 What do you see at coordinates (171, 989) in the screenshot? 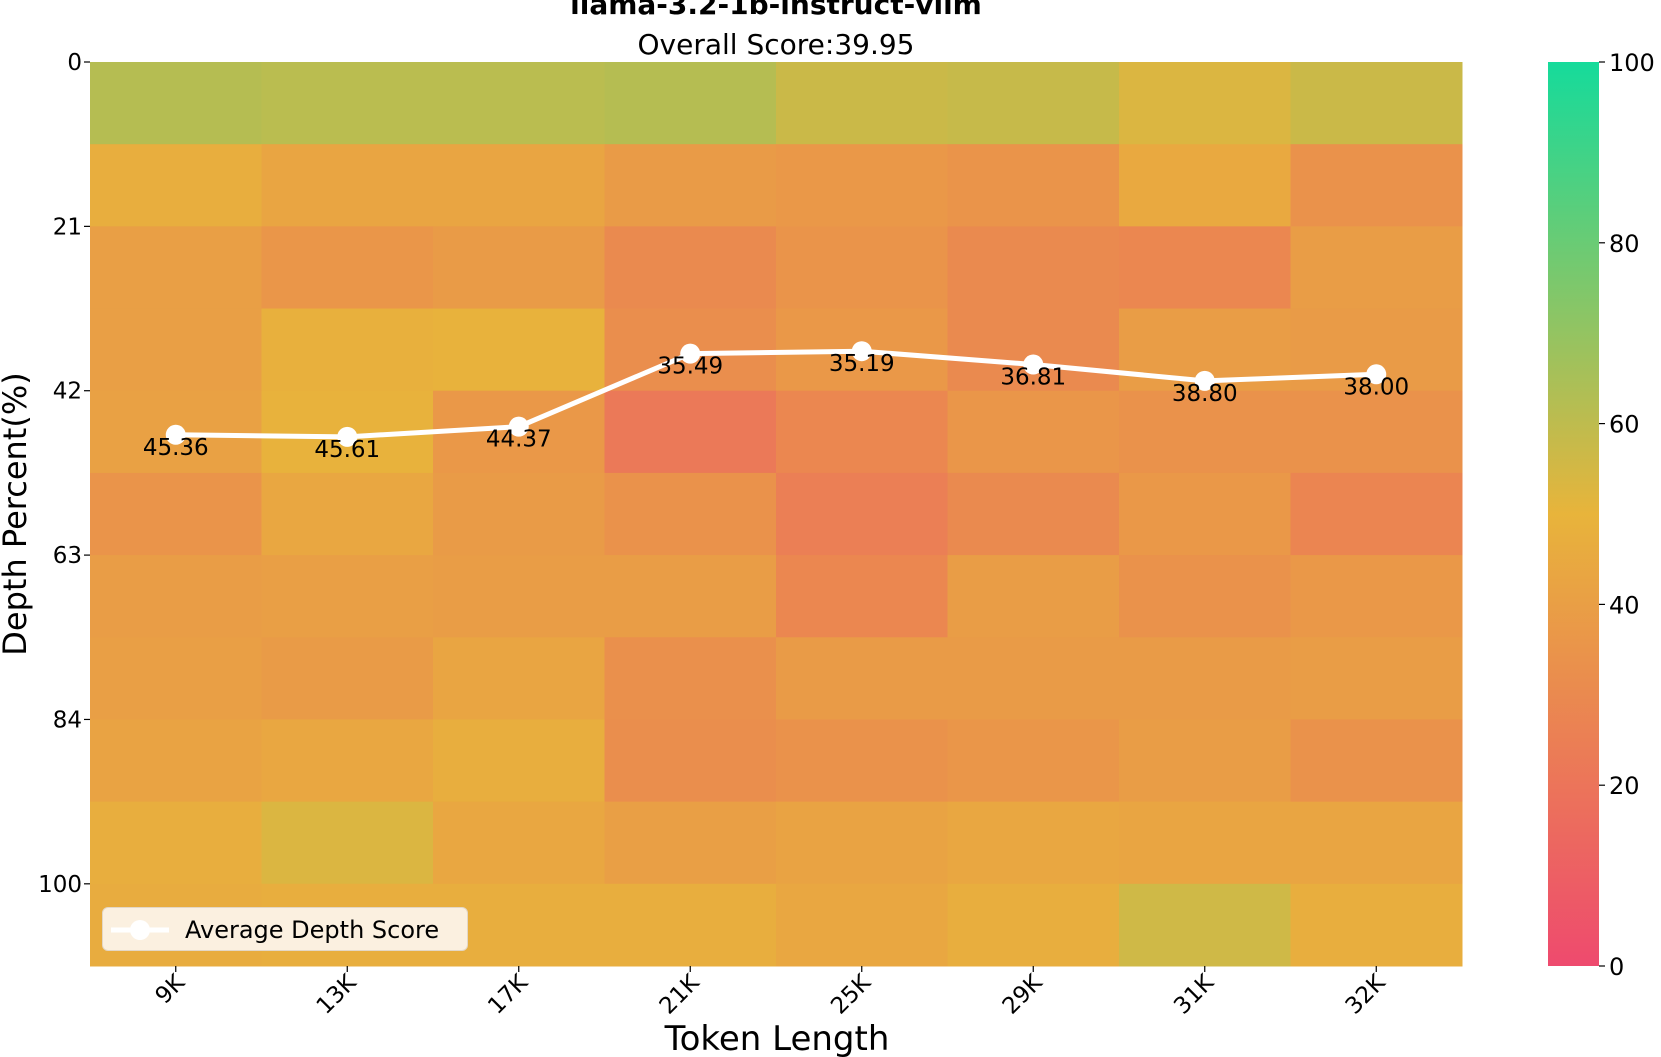
I see `x-tick-label: 9K` at bounding box center [171, 989].